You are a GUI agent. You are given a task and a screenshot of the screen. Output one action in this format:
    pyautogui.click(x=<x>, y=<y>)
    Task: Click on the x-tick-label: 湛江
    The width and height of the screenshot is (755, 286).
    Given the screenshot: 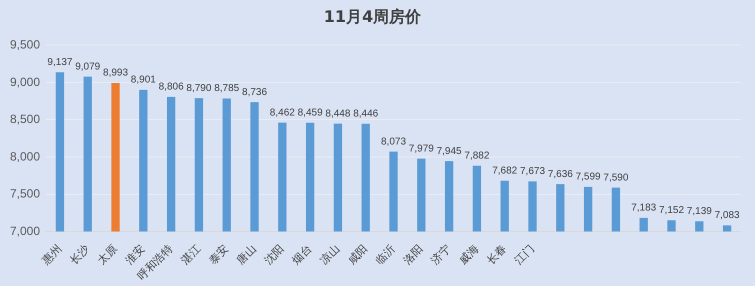 What is the action you would take?
    pyautogui.click(x=191, y=255)
    